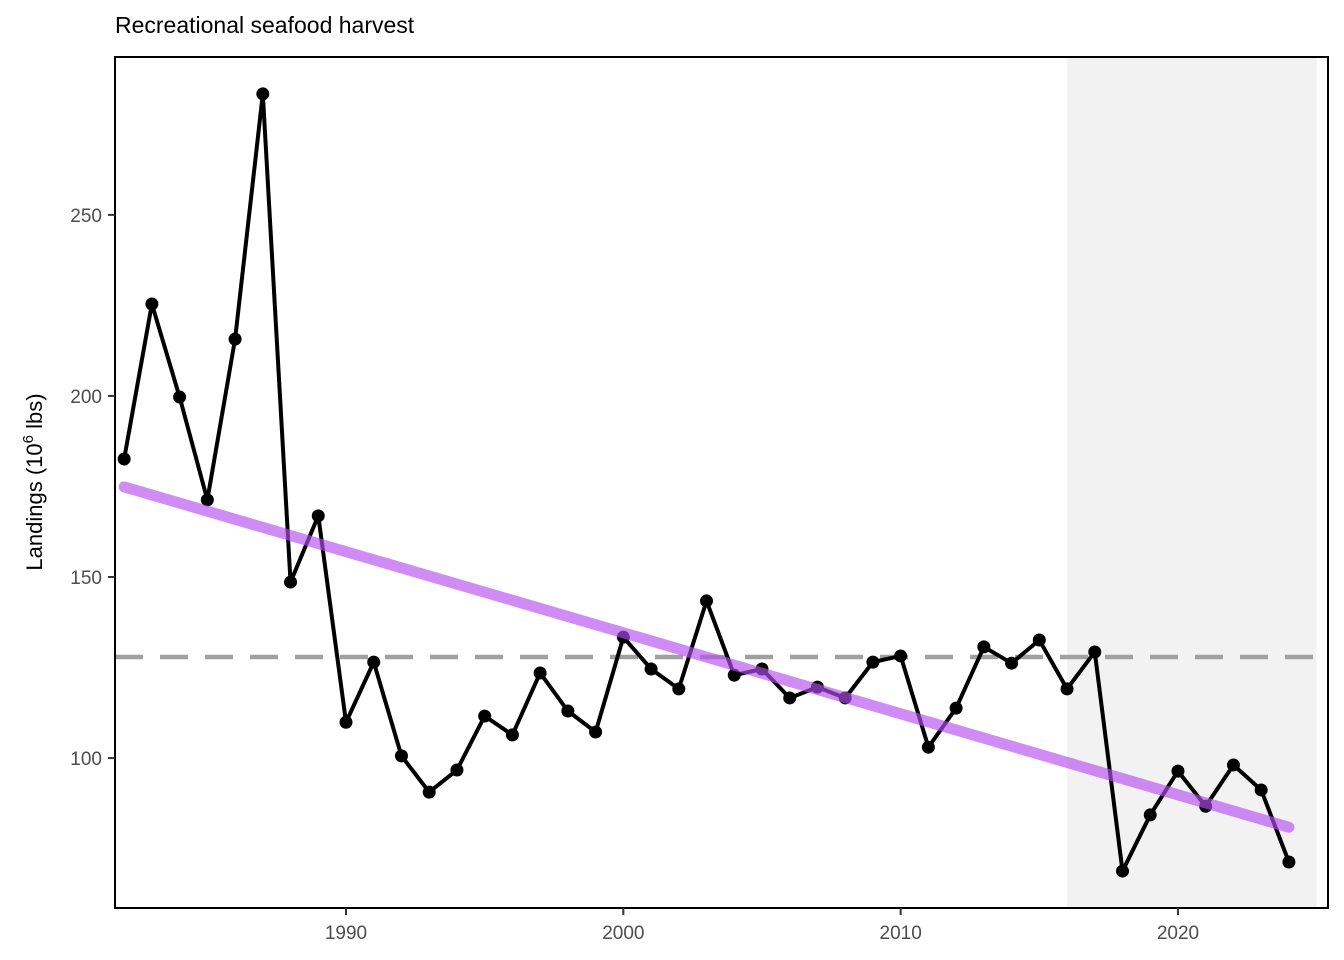  Describe the element at coordinates (623, 933) in the screenshot. I see `x-tick-label: 2000` at that location.